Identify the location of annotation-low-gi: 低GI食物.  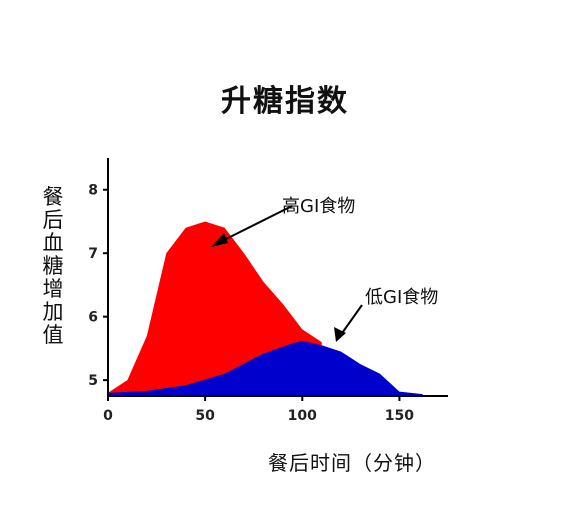
(401, 297).